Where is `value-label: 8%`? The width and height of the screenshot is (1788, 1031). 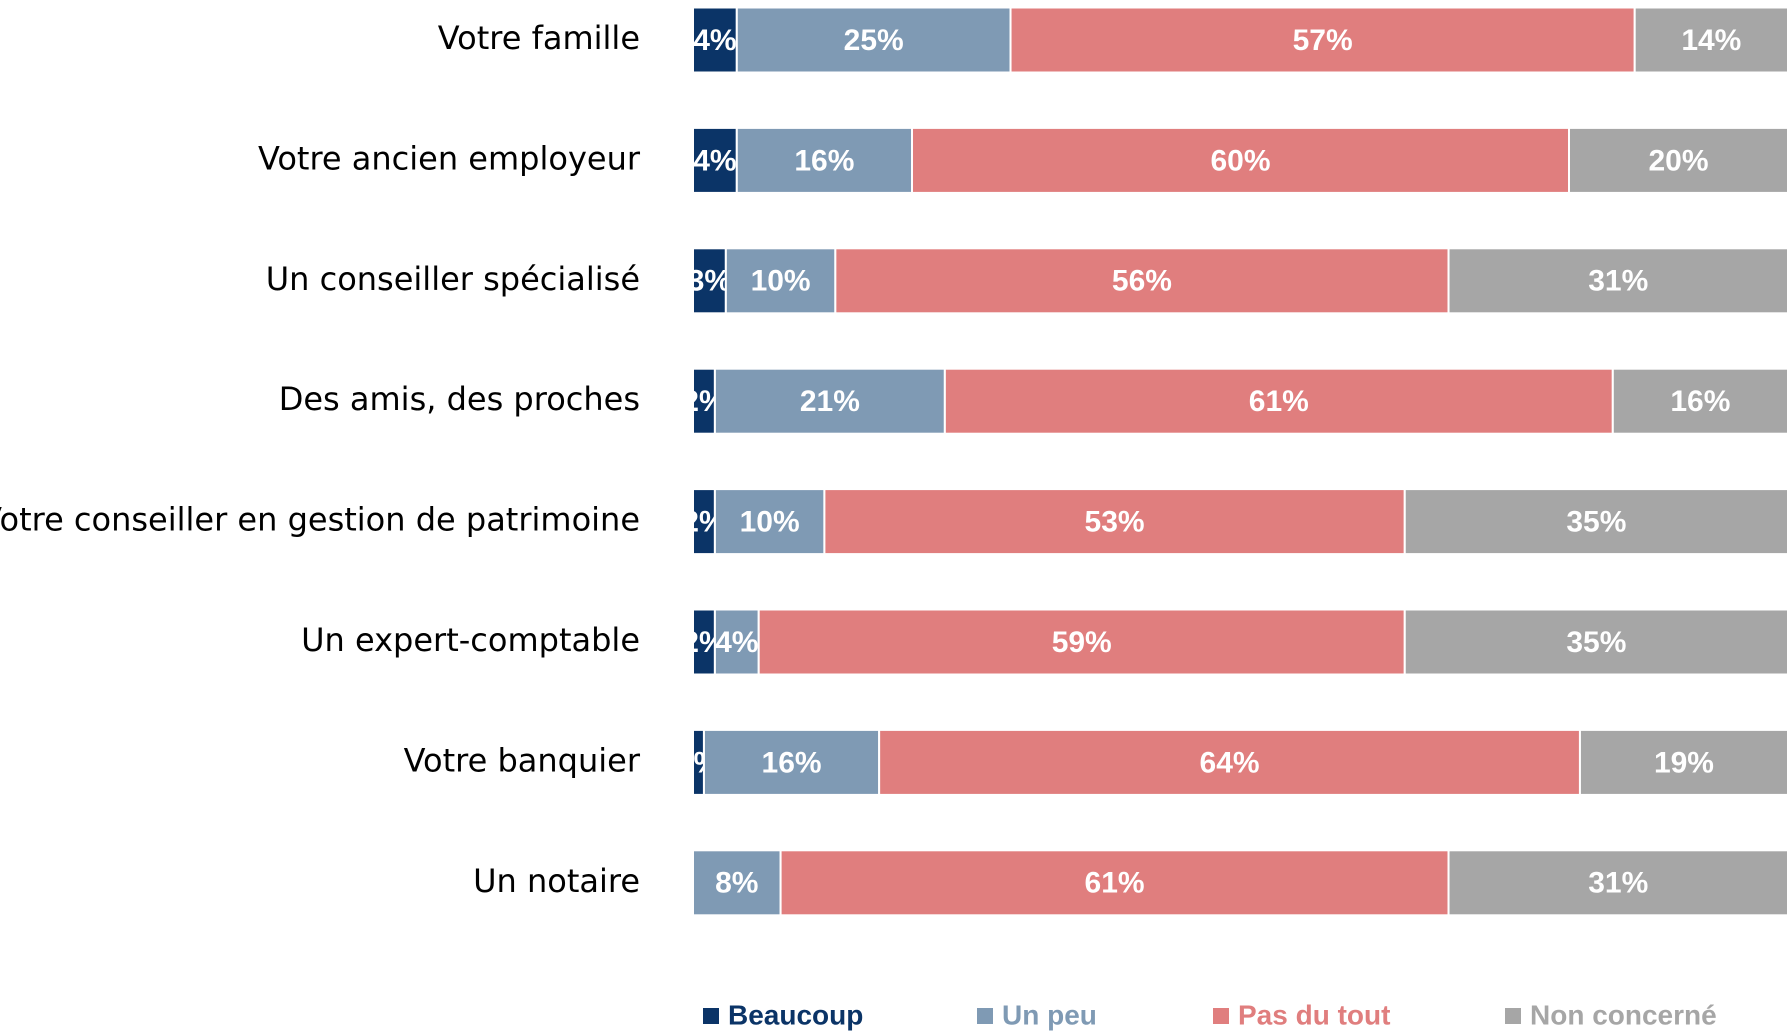
value-label: 8% is located at coordinates (736, 883).